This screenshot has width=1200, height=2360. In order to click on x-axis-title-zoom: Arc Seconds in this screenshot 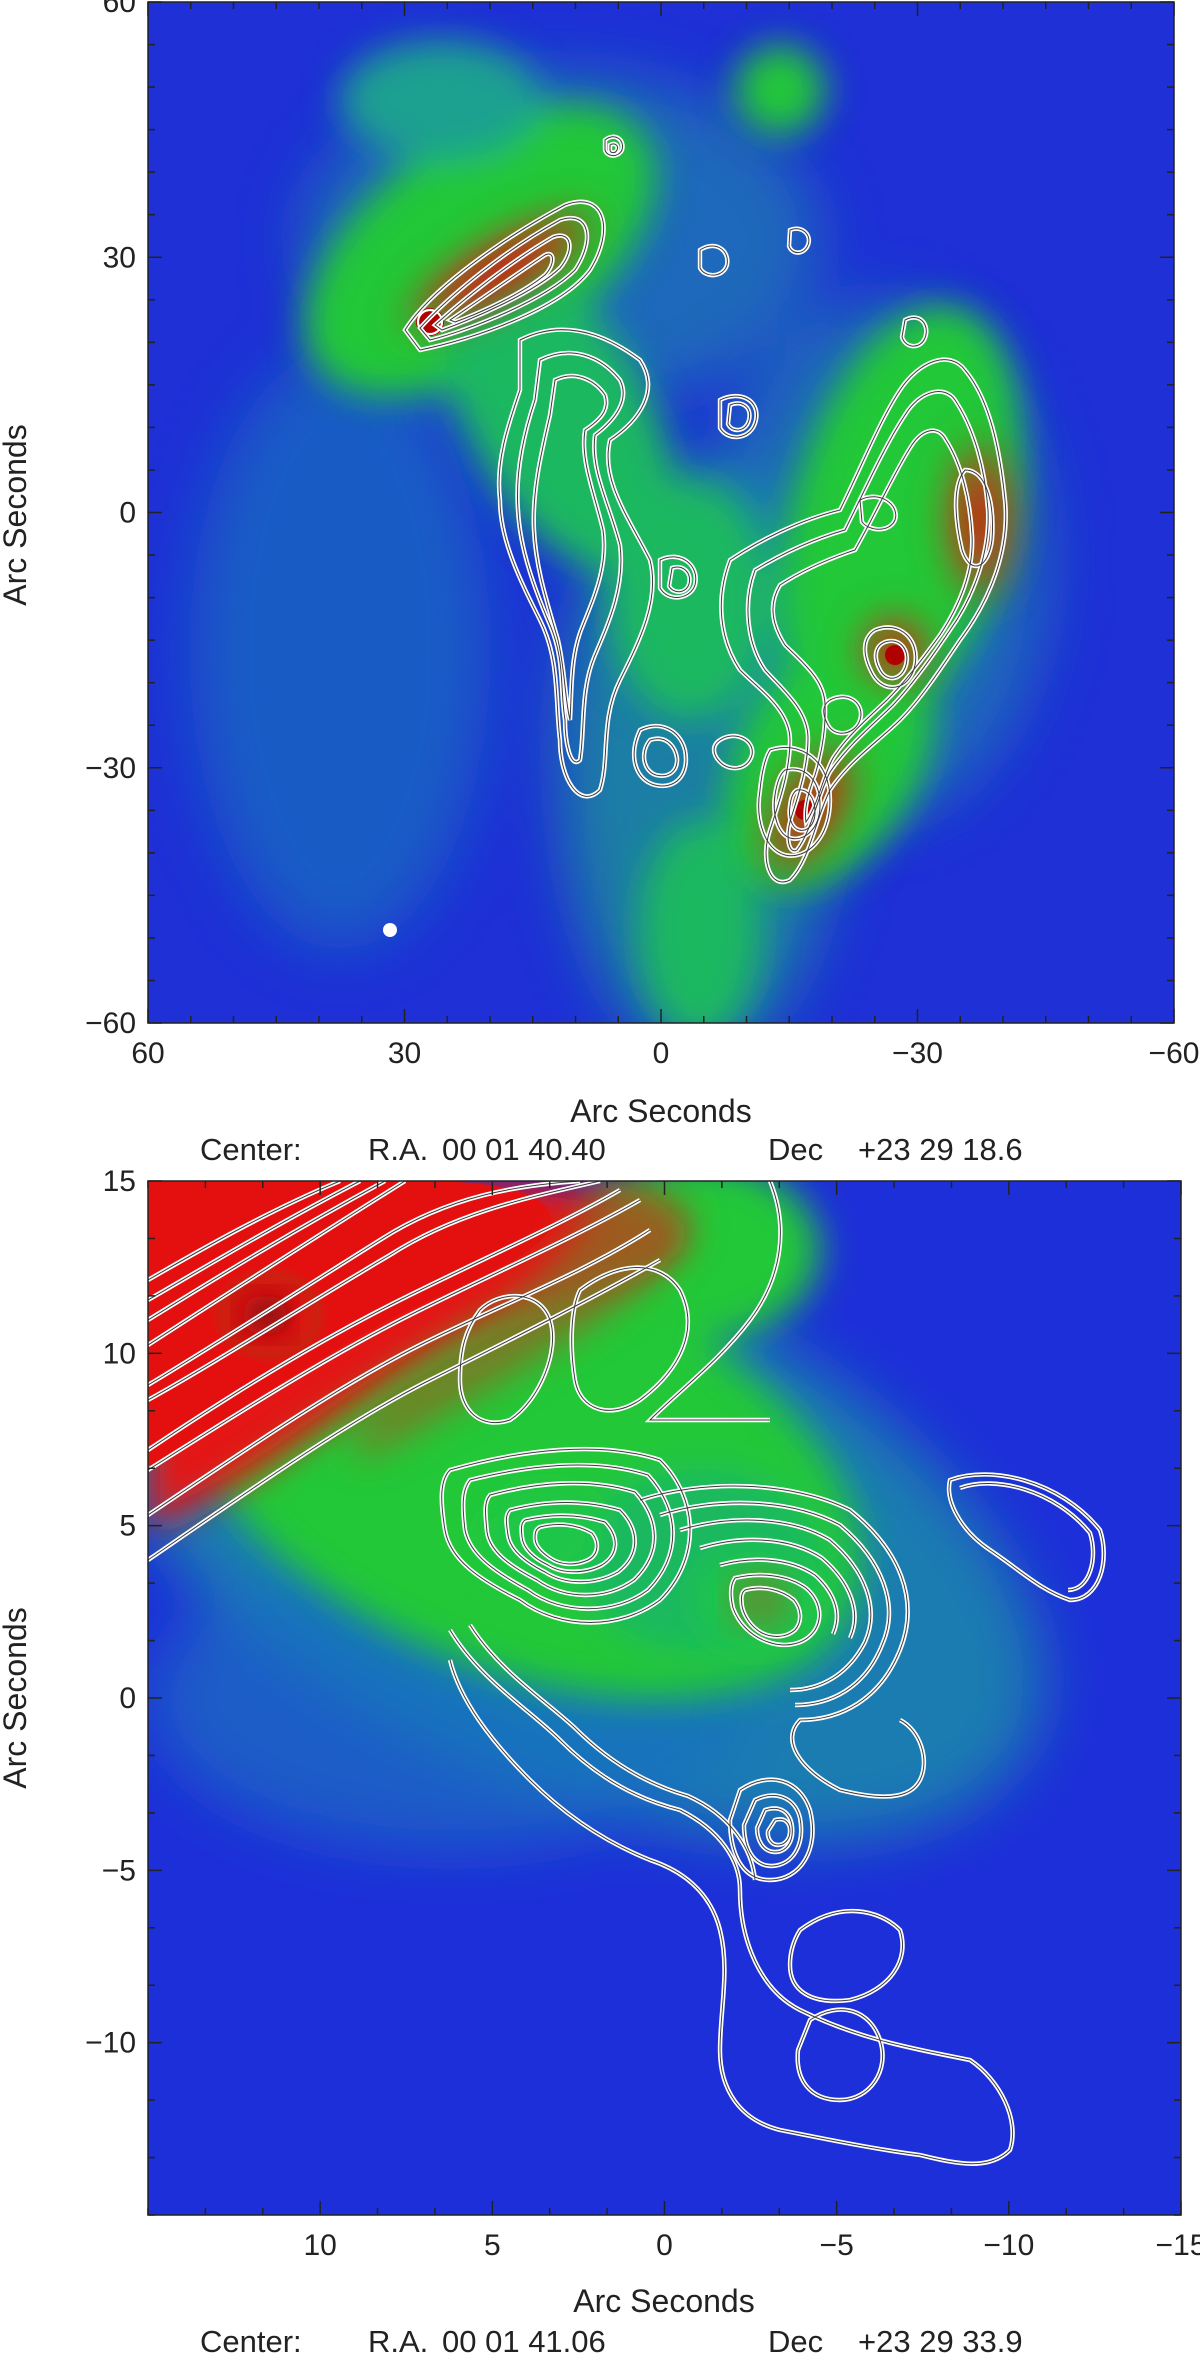, I will do `click(663, 2301)`.